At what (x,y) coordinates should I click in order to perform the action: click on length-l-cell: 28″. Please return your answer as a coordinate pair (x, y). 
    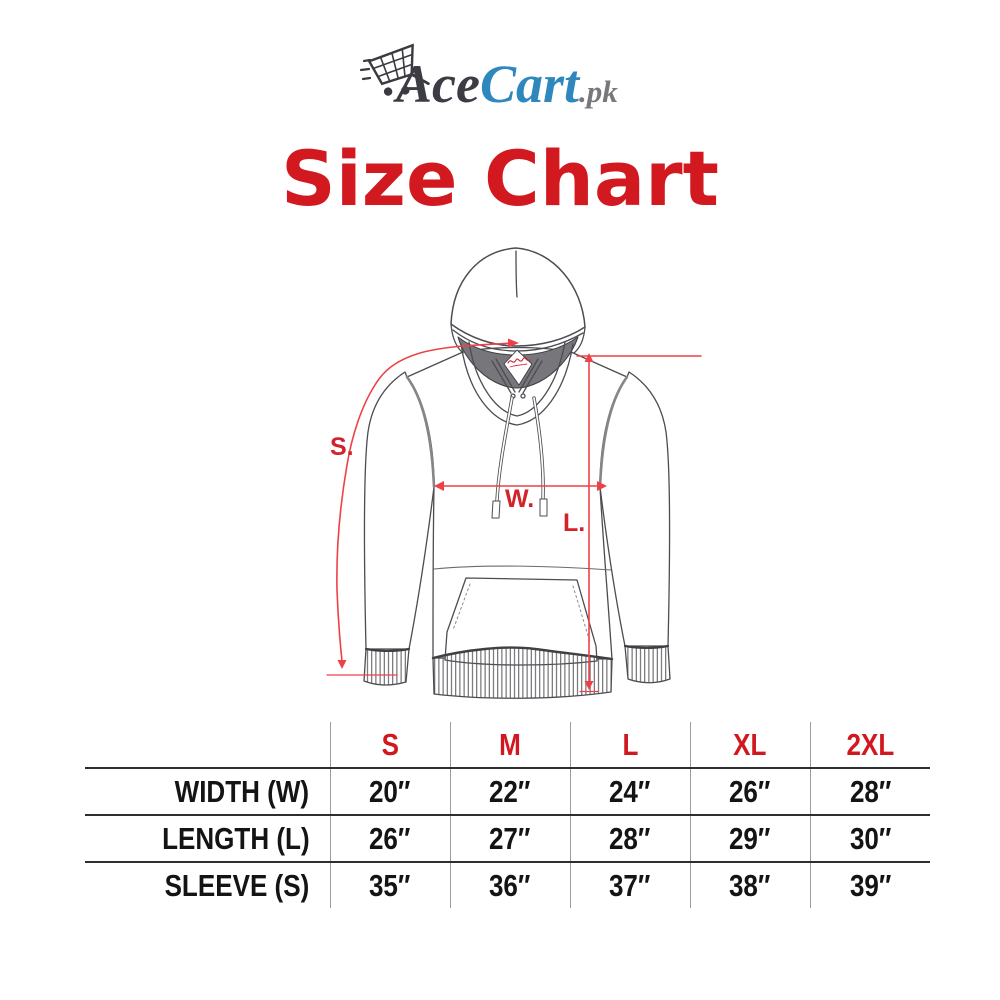
    Looking at the image, I should click on (629, 838).